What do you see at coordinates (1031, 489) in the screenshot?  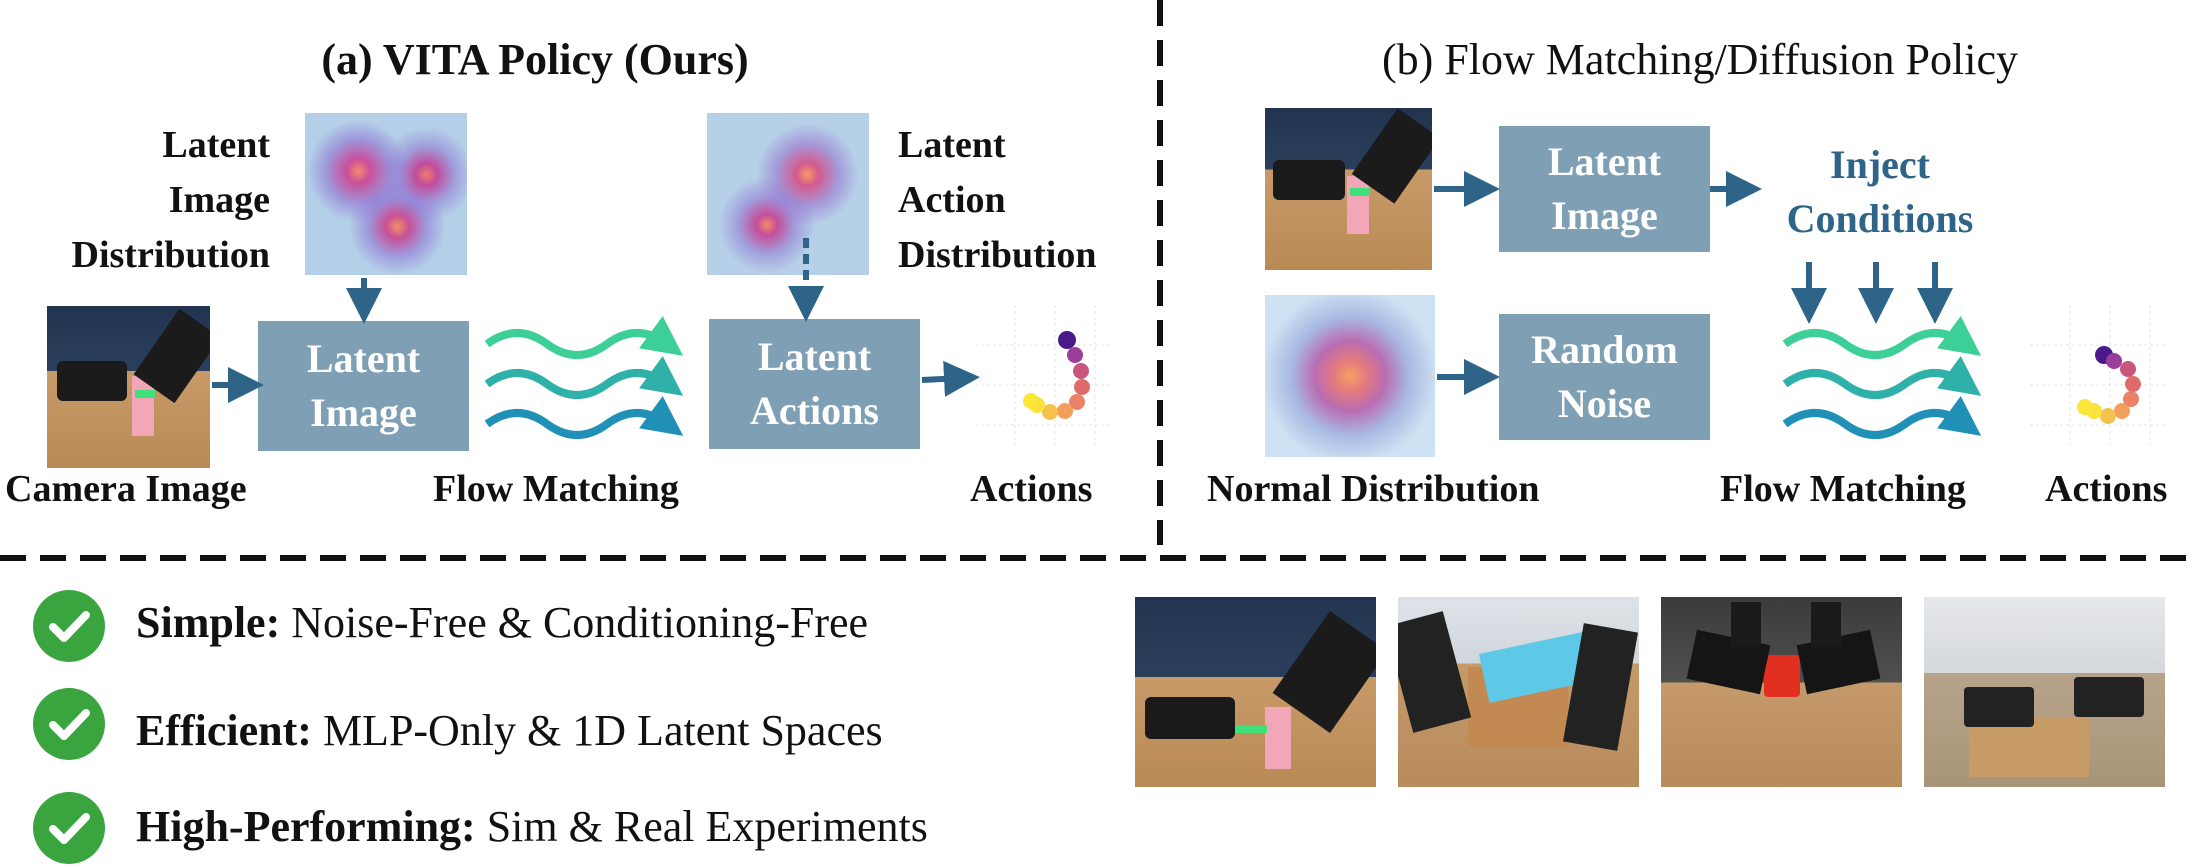 I see `actions-label-a: Actions` at bounding box center [1031, 489].